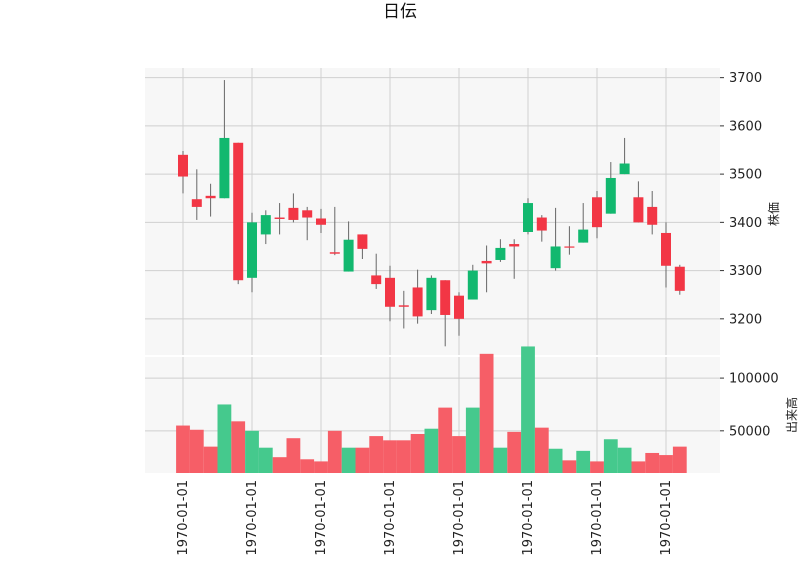 The height and width of the screenshot is (575, 800). I want to click on price-tick-label: 3400, so click(745, 223).